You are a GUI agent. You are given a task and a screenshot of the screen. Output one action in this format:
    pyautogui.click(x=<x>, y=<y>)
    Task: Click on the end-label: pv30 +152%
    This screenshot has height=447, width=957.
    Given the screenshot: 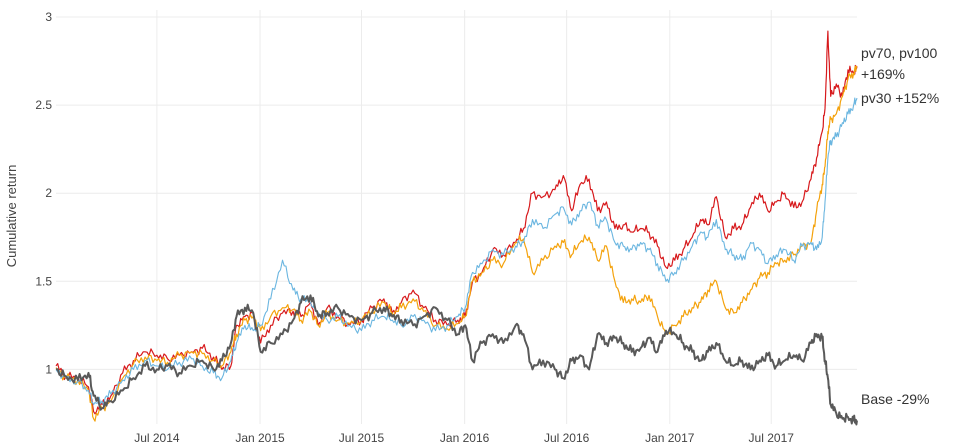 What is the action you would take?
    pyautogui.click(x=900, y=98)
    